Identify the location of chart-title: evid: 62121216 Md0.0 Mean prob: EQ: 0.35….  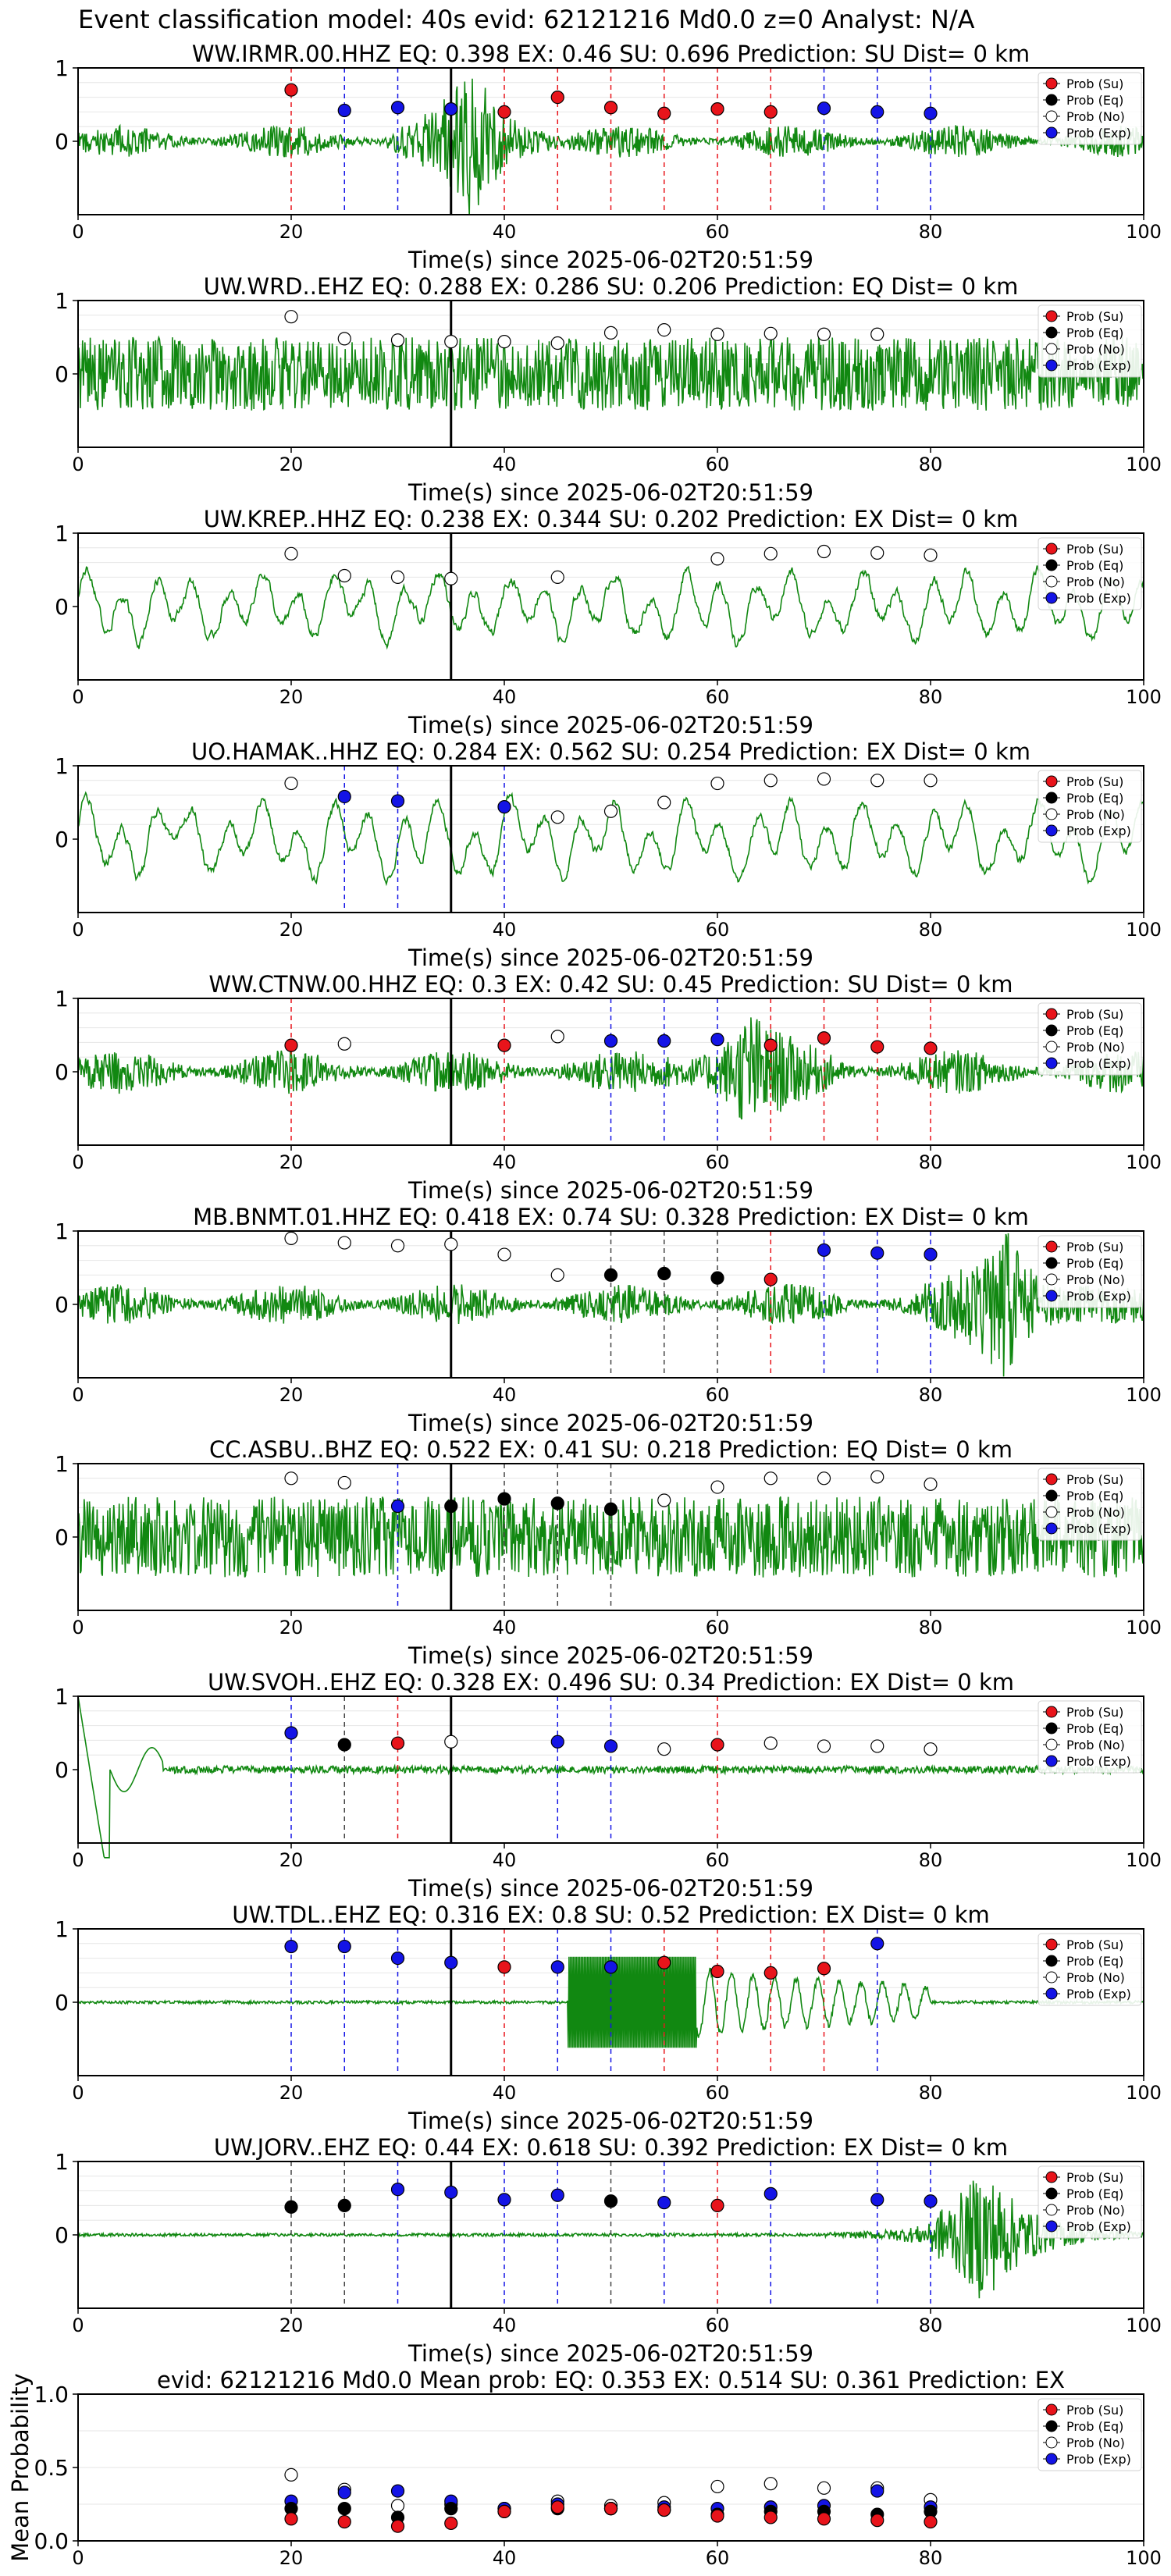
(611, 2380).